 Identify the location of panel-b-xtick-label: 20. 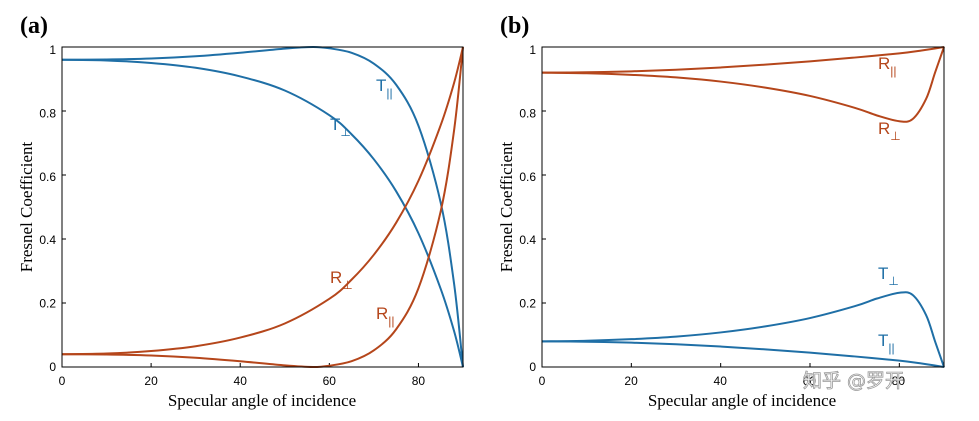
(631, 381).